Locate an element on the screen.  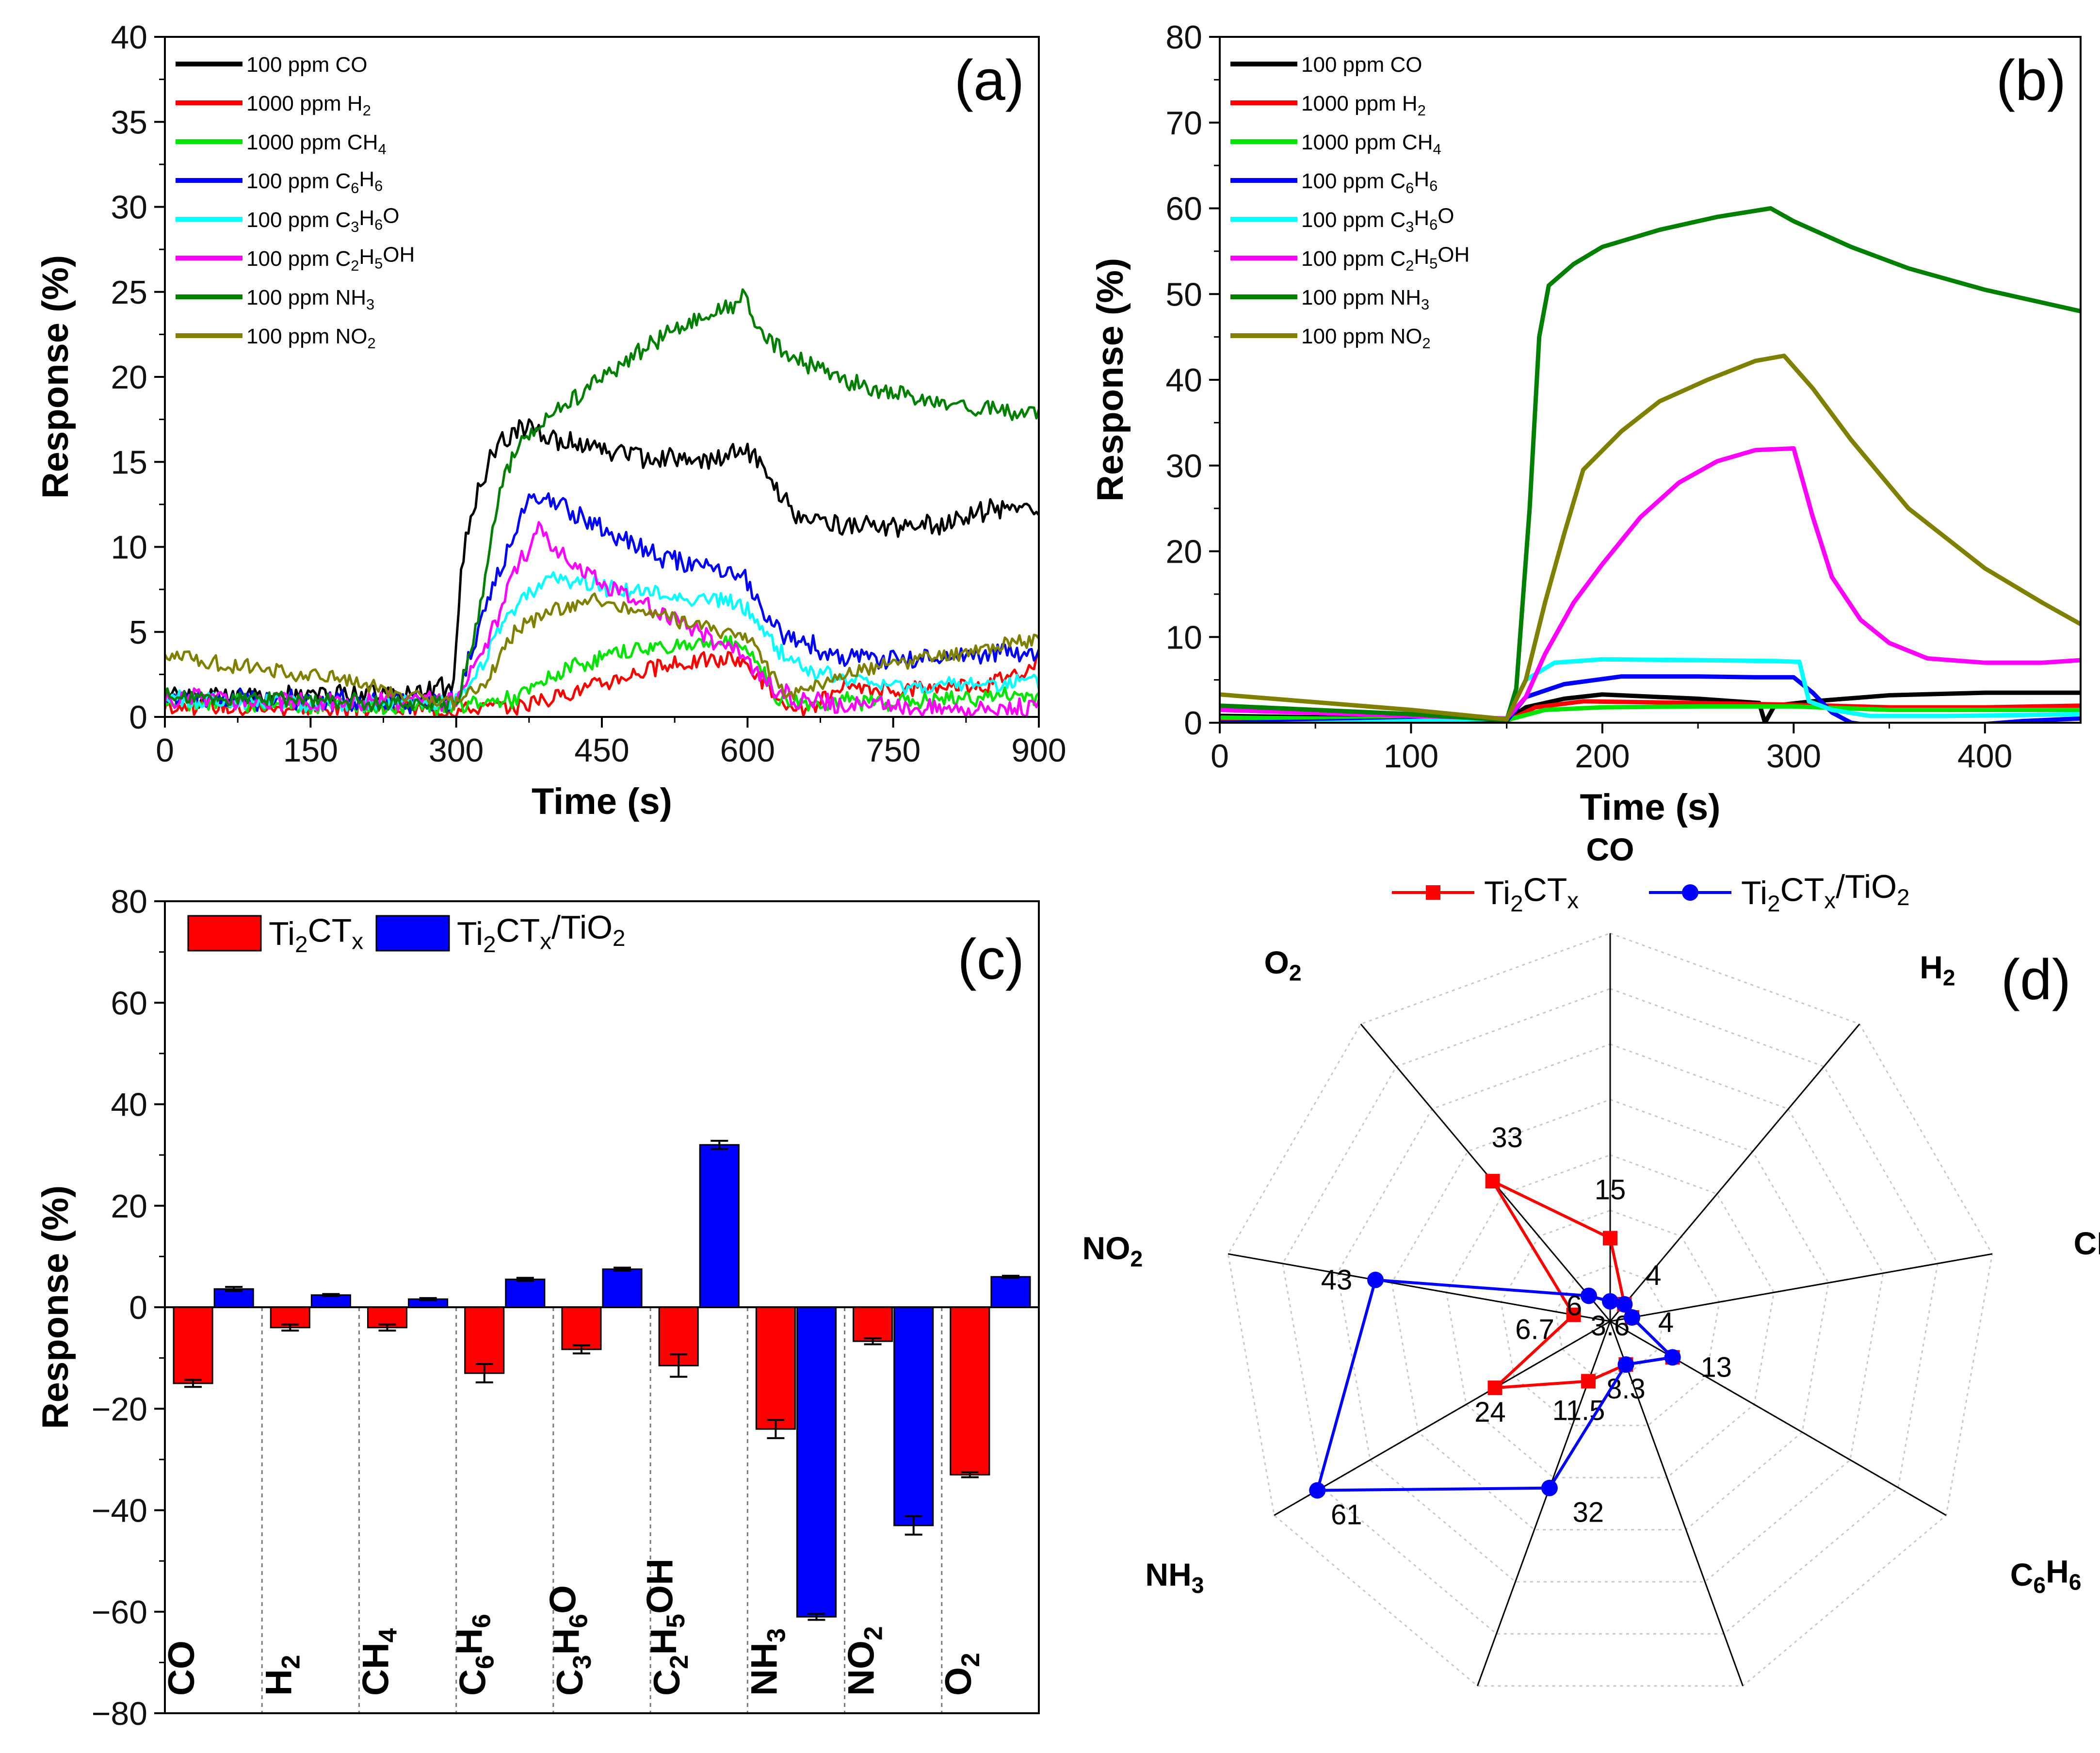
series-line-nh3 is located at coordinates (1650, 464).